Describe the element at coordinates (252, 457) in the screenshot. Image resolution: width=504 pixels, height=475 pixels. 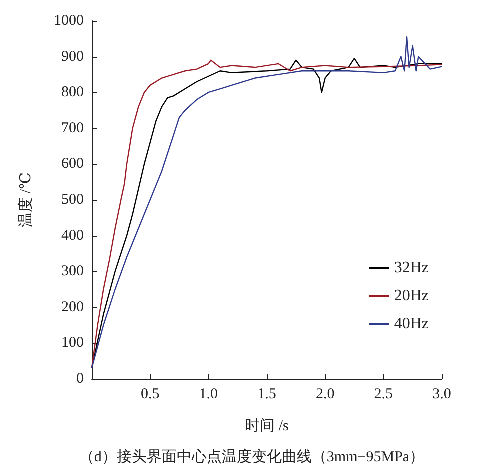
I see `text: （d）接头界面中心点温度变化曲线（3mm−95MPa）` at that location.